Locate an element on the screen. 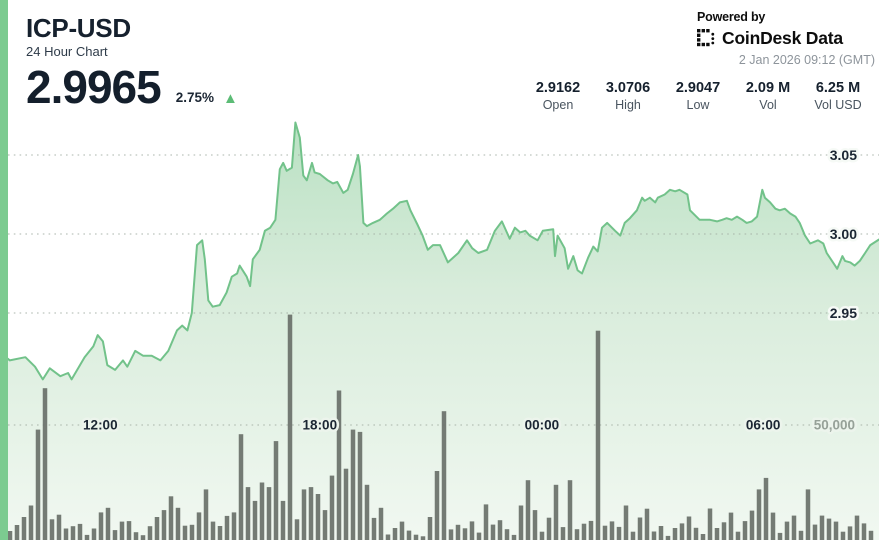 This screenshot has width=879, height=540. time-tick-label: 06:00 is located at coordinates (763, 425).